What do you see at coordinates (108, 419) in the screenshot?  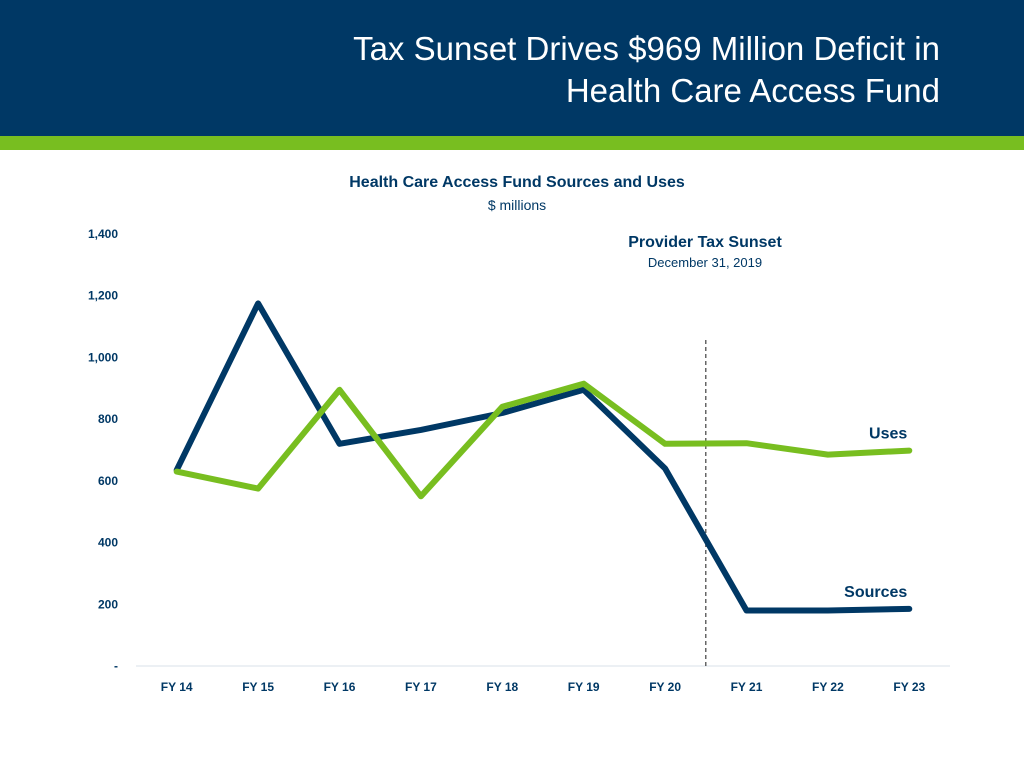 I see `y-tick-label-800: 800` at bounding box center [108, 419].